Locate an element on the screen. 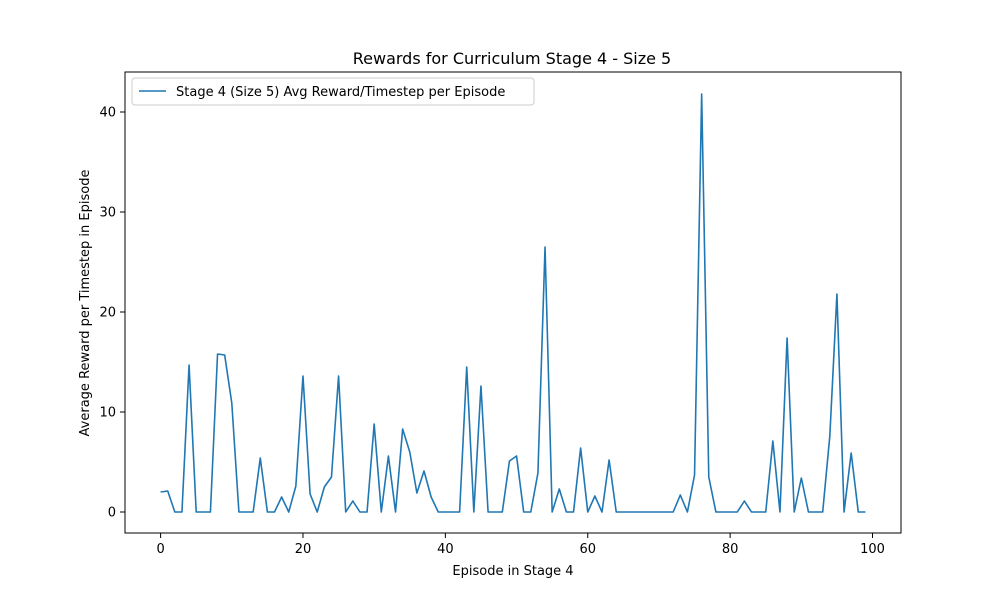  y-tick-label: 40 is located at coordinates (107, 113).